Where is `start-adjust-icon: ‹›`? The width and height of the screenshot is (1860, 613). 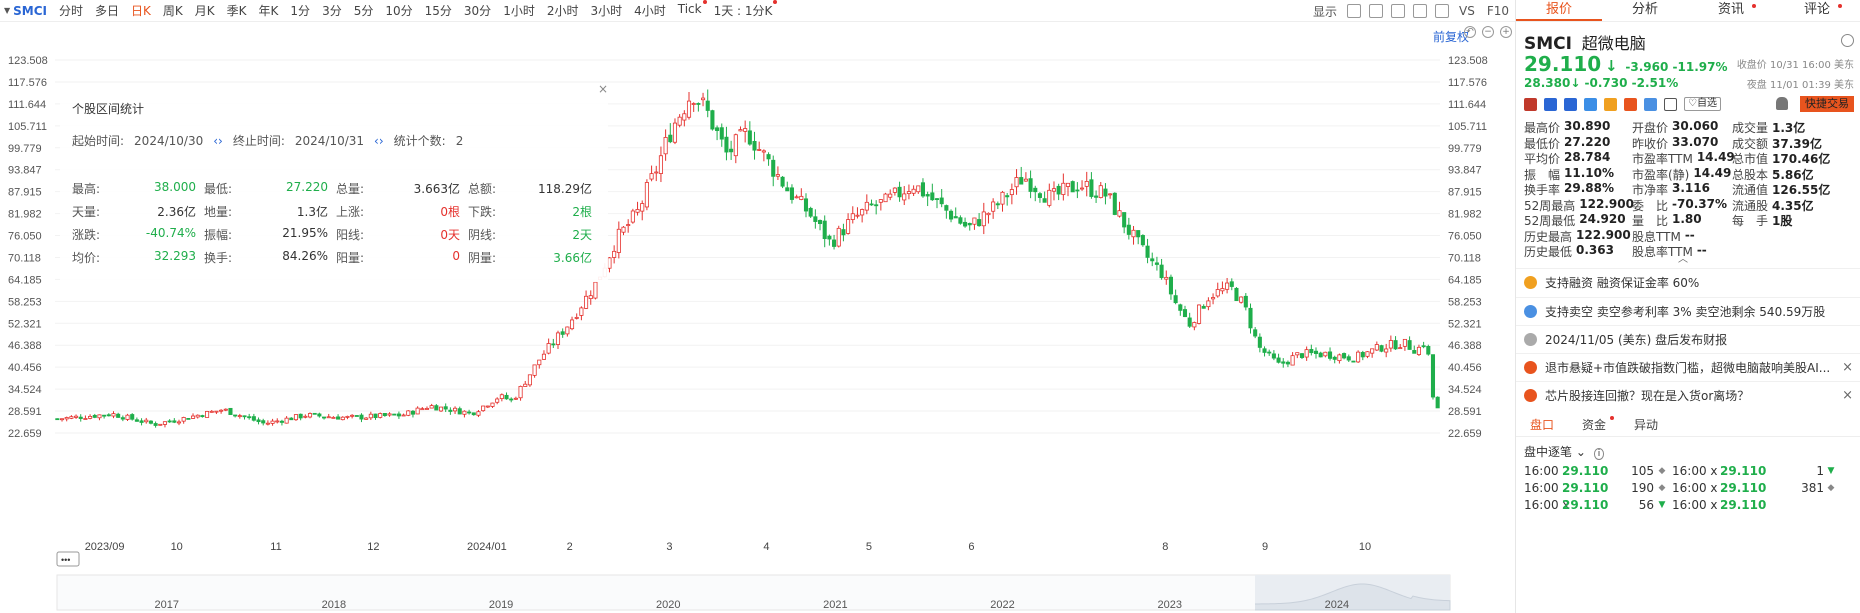 start-adjust-icon: ‹› is located at coordinates (218, 140).